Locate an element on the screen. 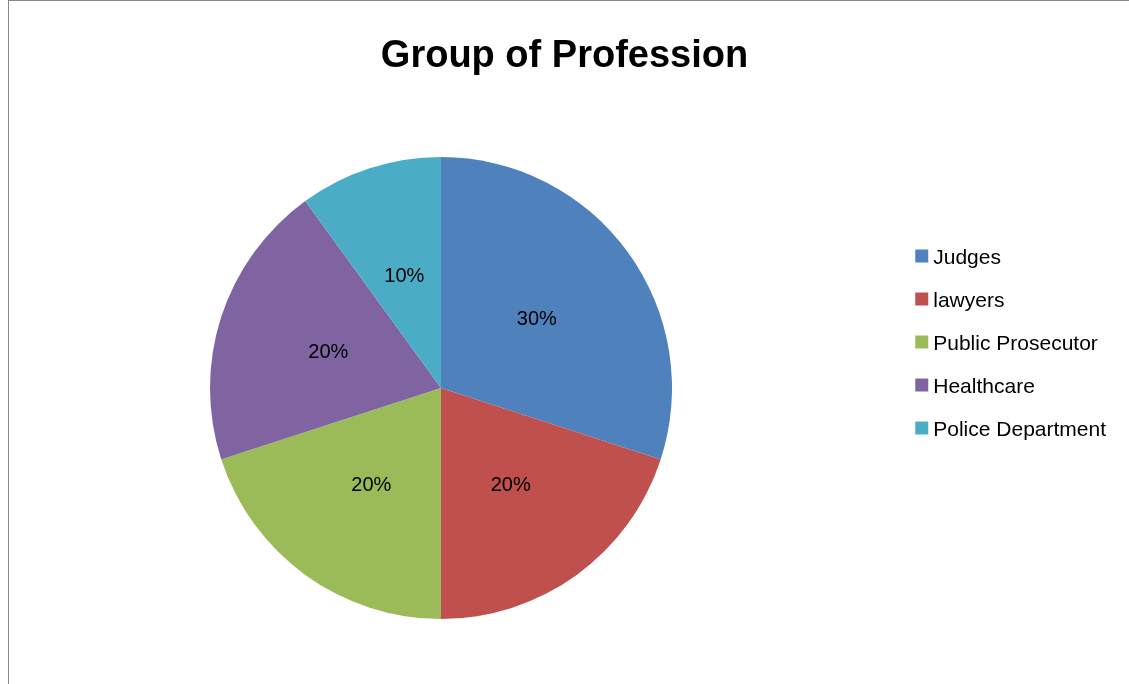  data-label: 30% is located at coordinates (537, 318).